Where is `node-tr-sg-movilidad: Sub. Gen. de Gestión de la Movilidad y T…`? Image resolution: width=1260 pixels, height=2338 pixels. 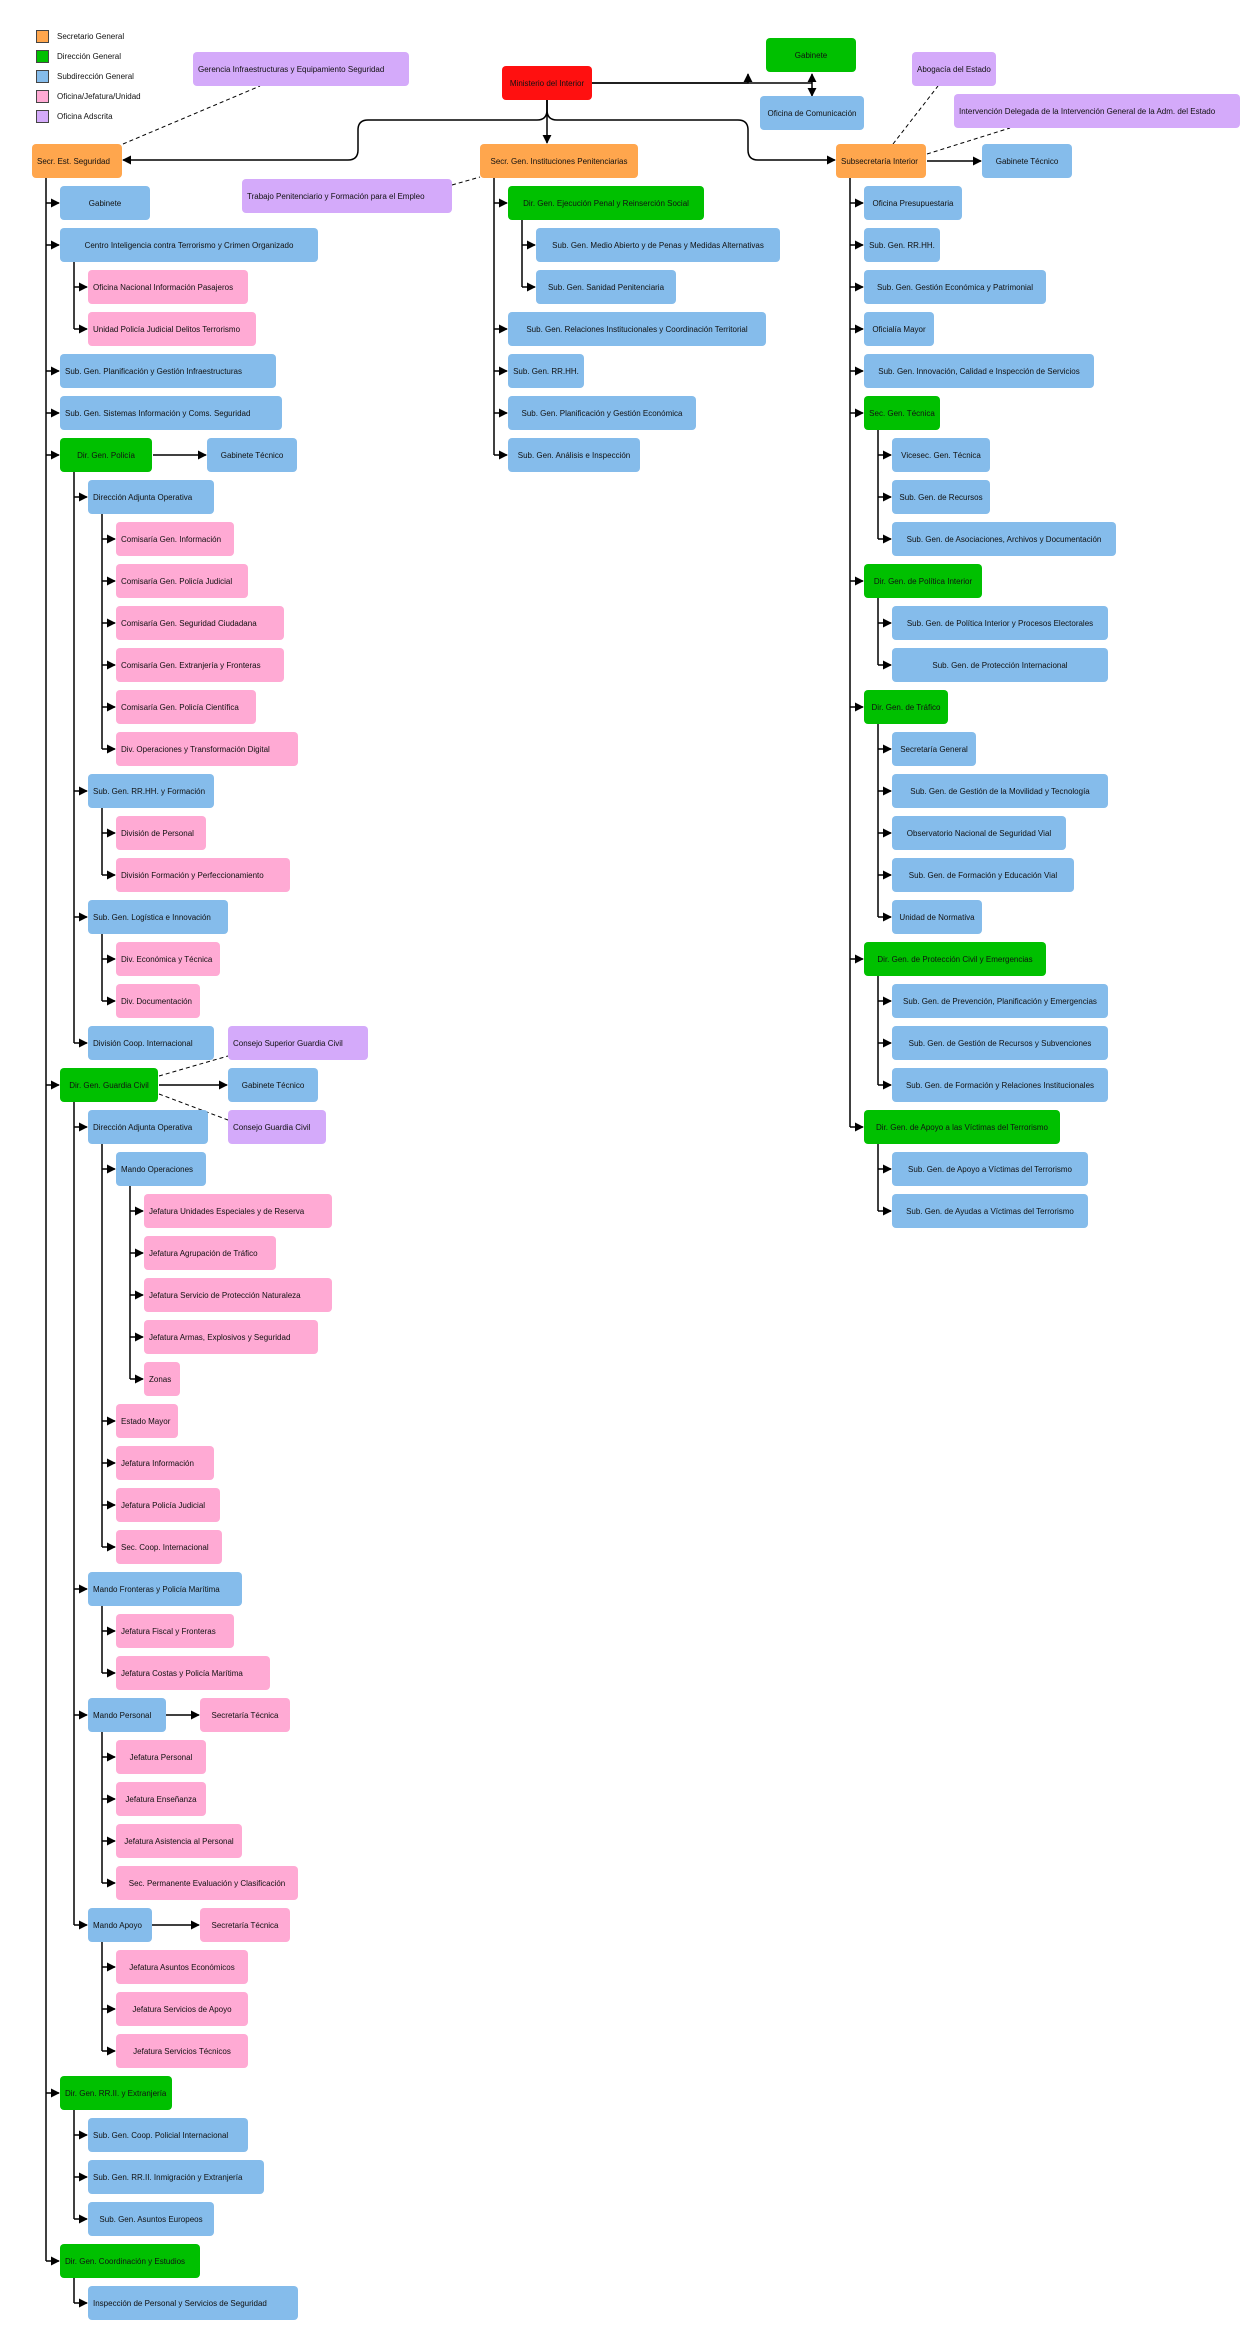 node-tr-sg-movilidad: Sub. Gen. de Gestión de la Movilidad y T… is located at coordinates (1000, 791).